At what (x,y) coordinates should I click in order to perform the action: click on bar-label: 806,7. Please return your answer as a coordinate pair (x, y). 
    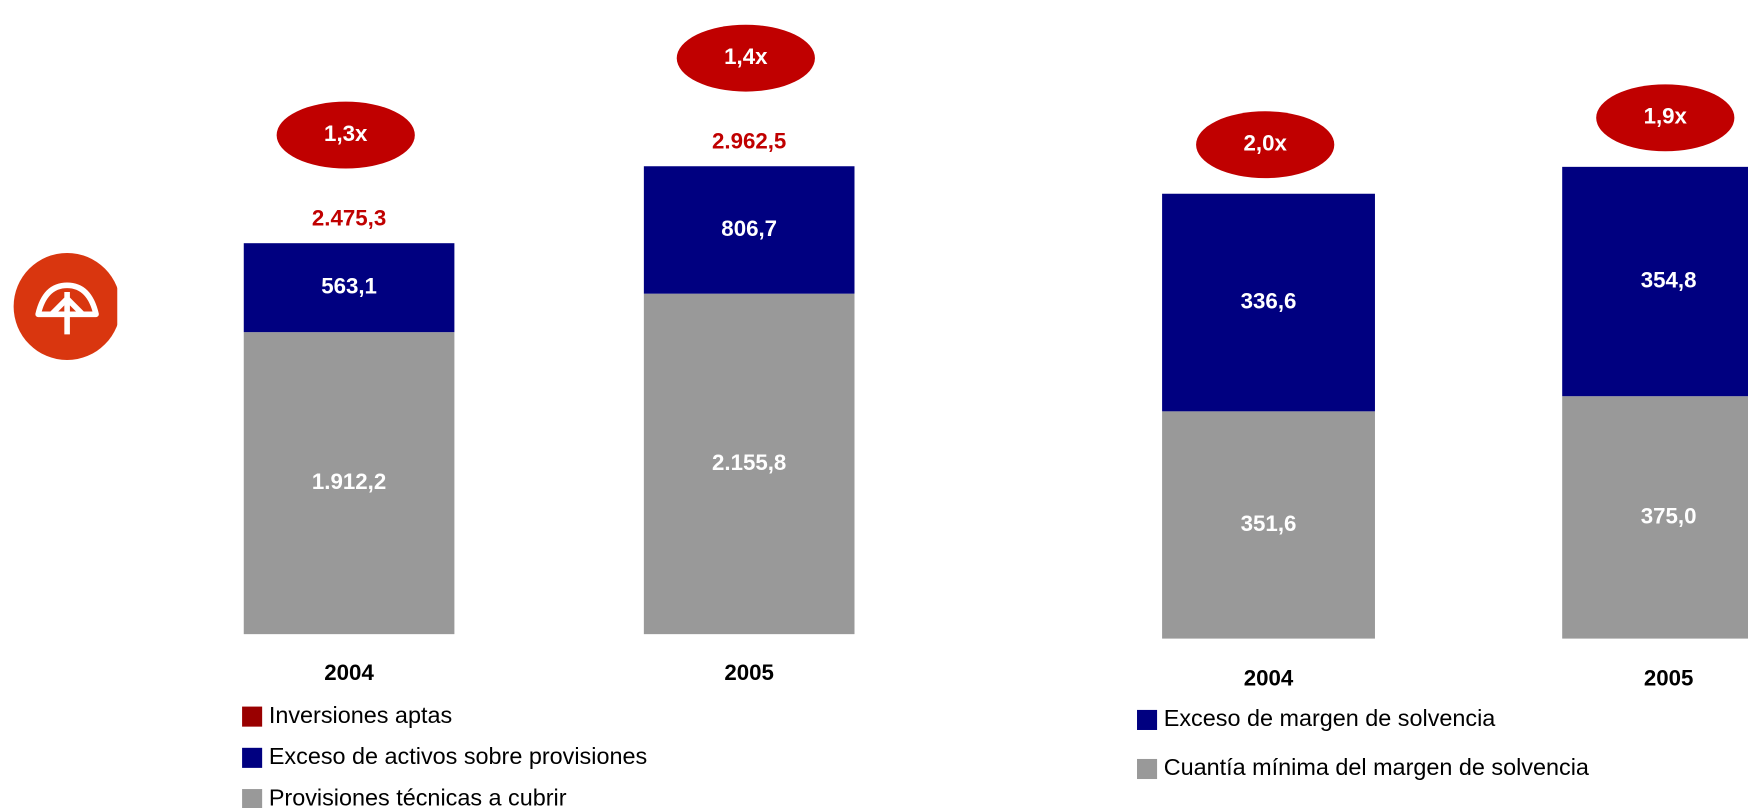
    Looking at the image, I should click on (749, 228).